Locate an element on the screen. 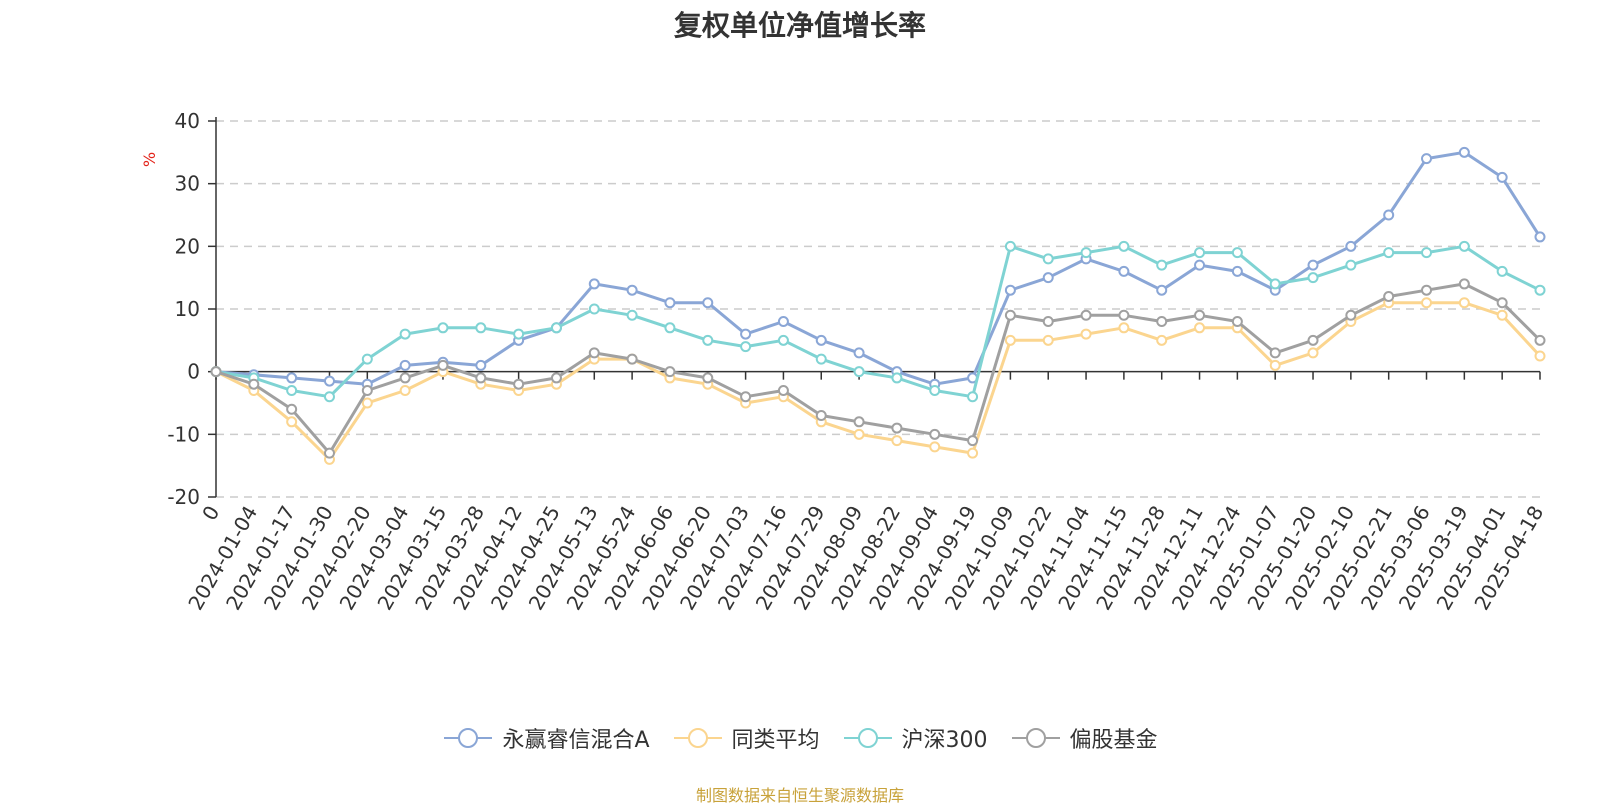 This screenshot has width=1600, height=806. x-tick-label: 0 is located at coordinates (210, 513).